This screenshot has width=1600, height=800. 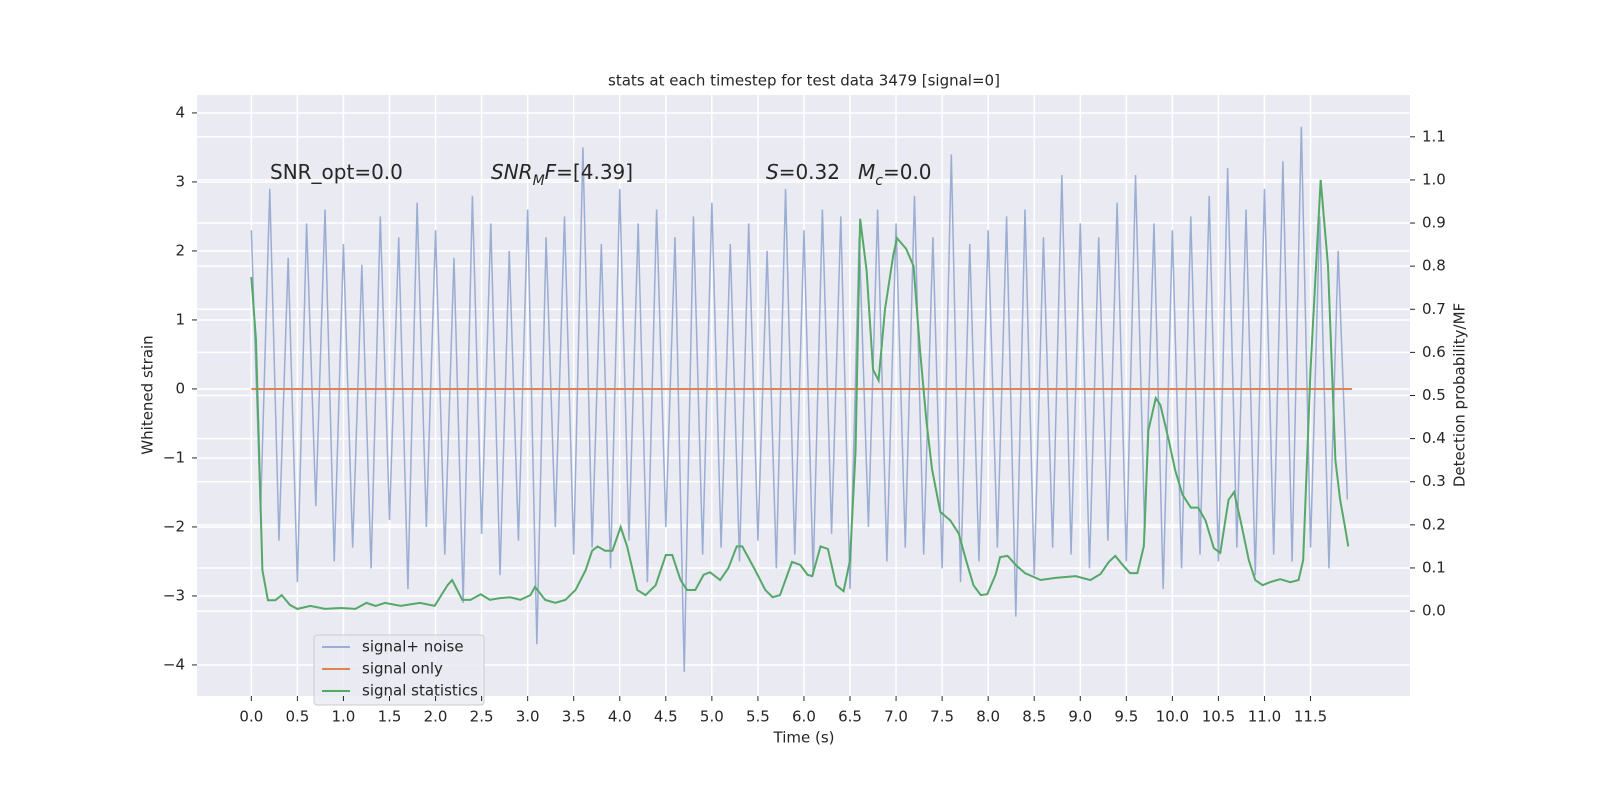 What do you see at coordinates (712, 717) in the screenshot?
I see `x-tick-label: 5.0` at bounding box center [712, 717].